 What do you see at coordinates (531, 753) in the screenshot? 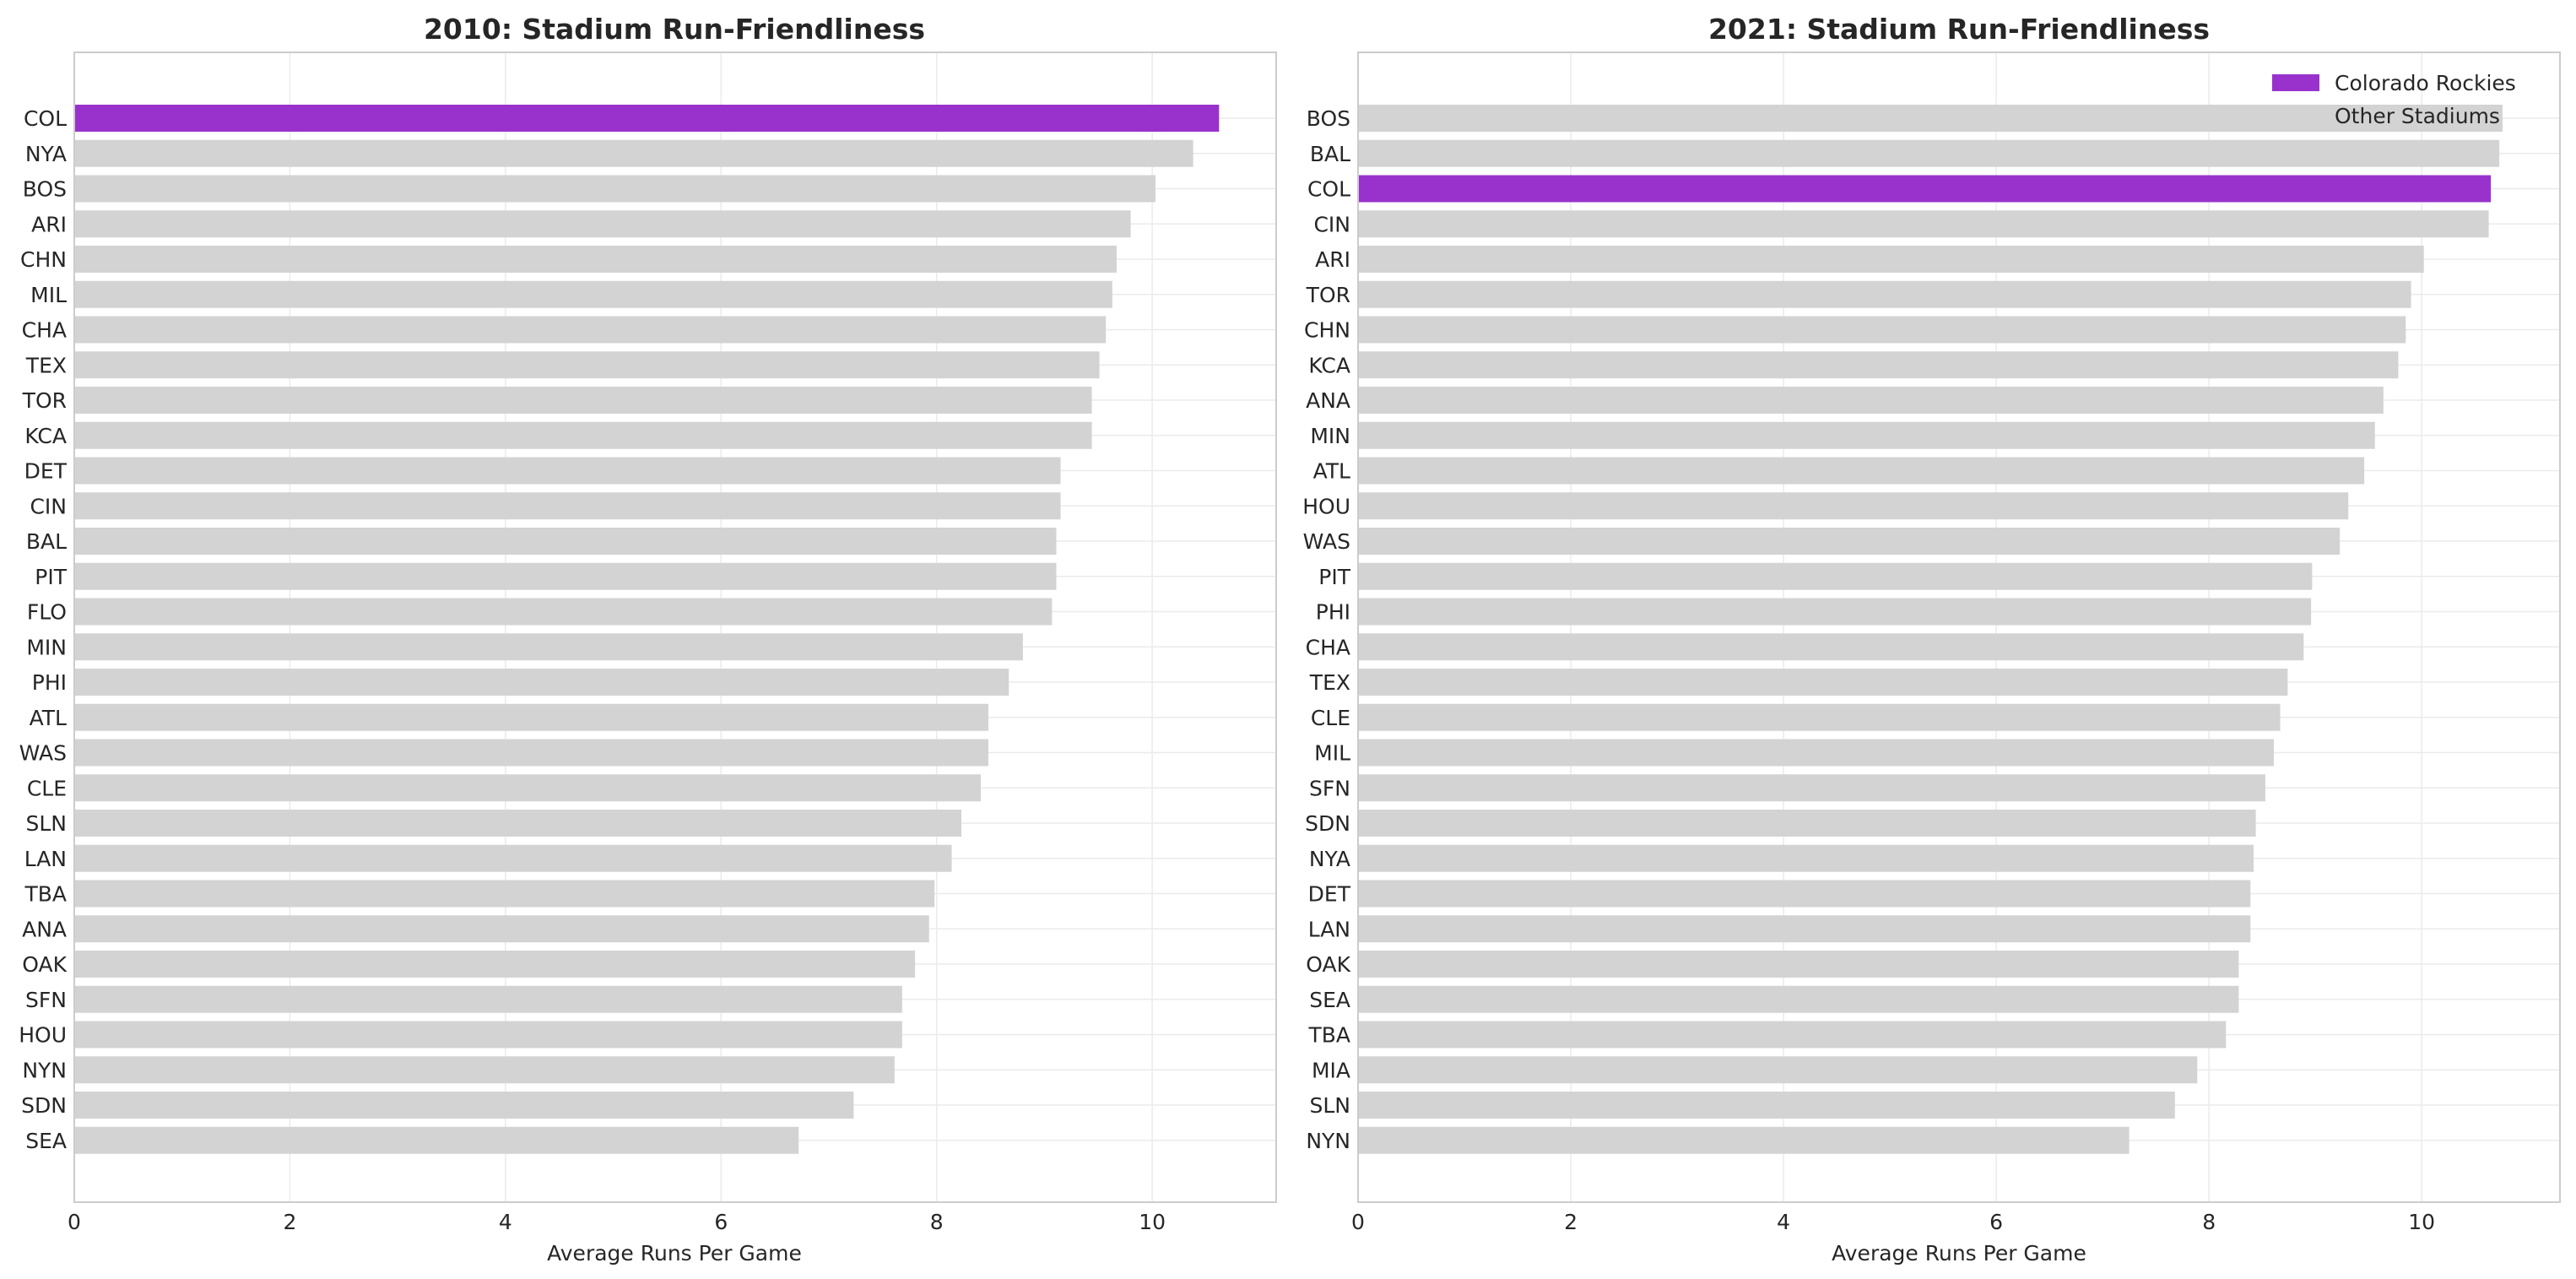
I see `bar-was-2010` at bounding box center [531, 753].